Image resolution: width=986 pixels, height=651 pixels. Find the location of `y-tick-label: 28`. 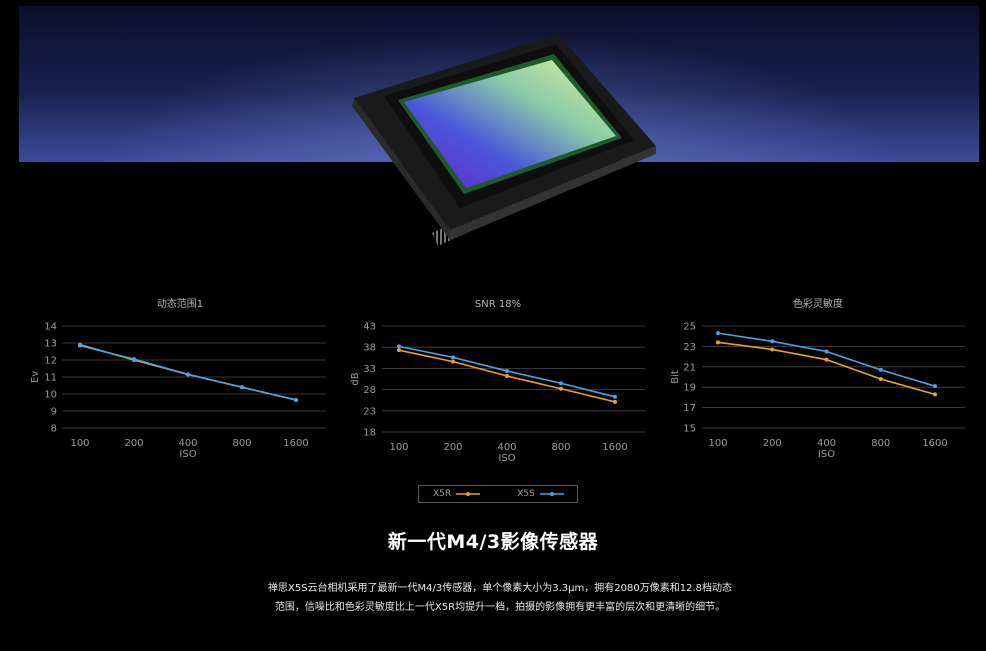

y-tick-label: 28 is located at coordinates (369, 390).